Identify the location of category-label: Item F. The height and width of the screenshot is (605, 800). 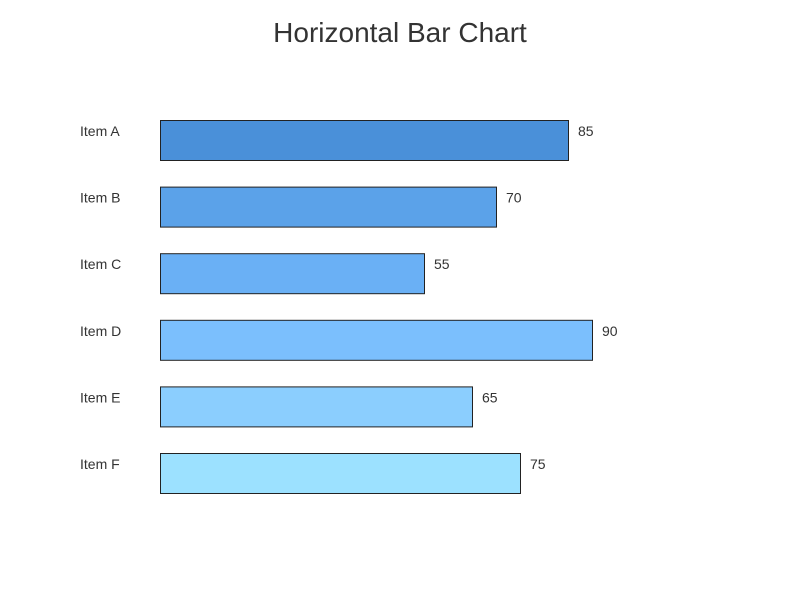
(100, 464).